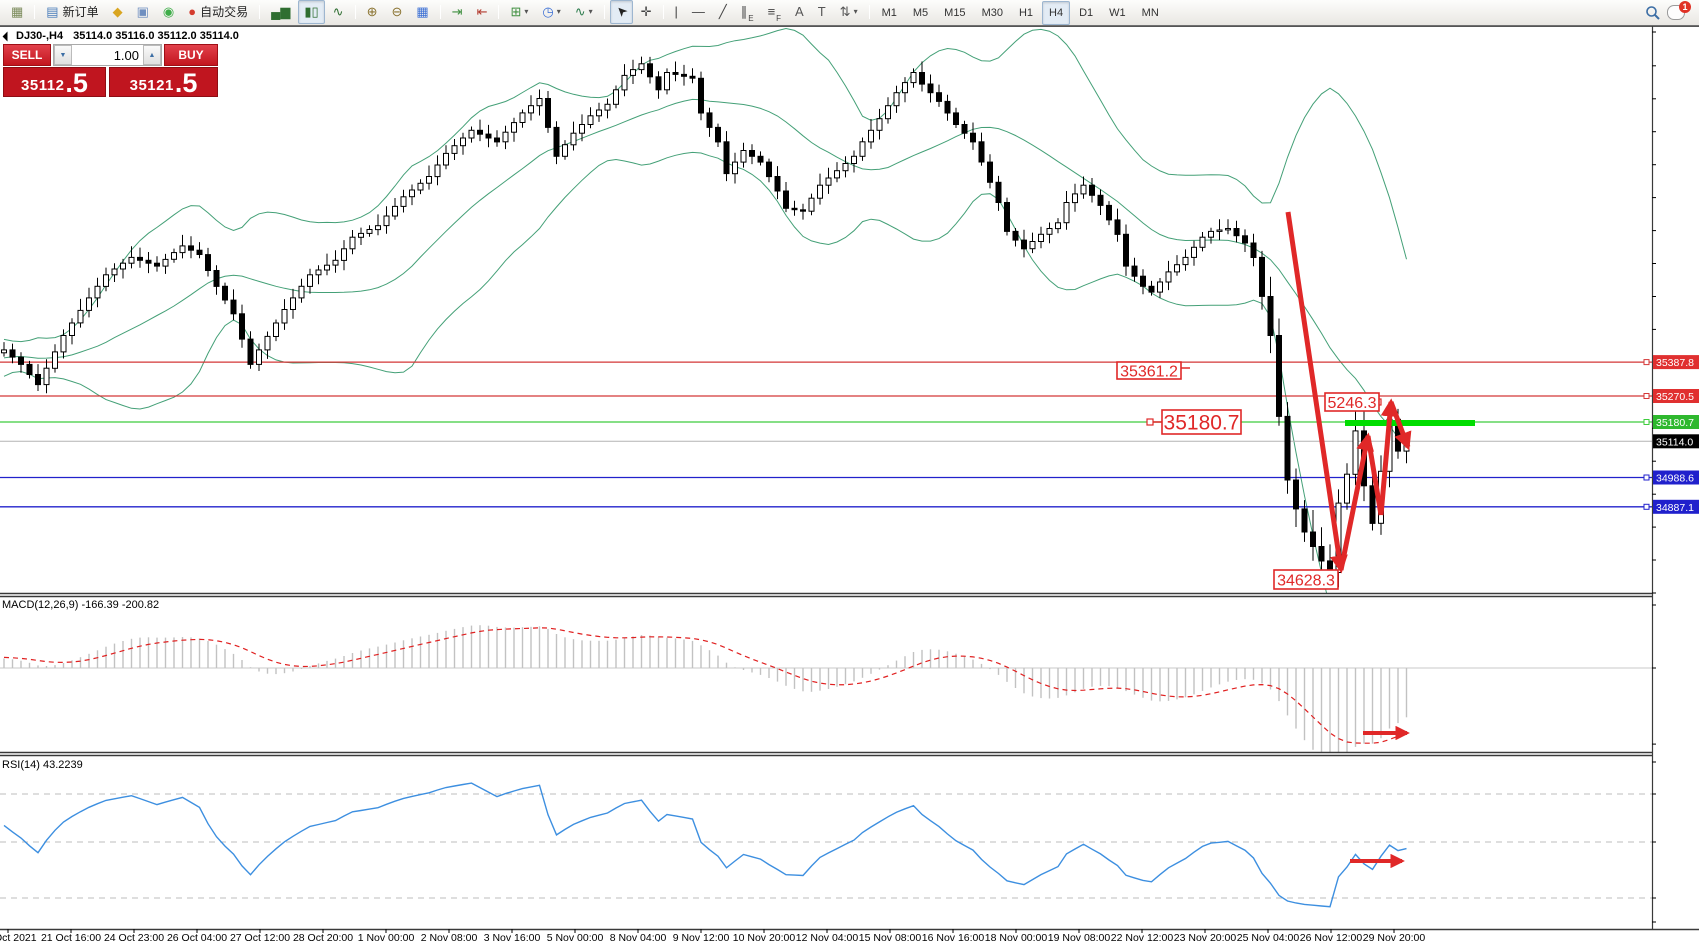 Image resolution: width=1699 pixels, height=946 pixels. Describe the element at coordinates (1117, 13) in the screenshot. I see `timeframe-w1: W1` at that location.